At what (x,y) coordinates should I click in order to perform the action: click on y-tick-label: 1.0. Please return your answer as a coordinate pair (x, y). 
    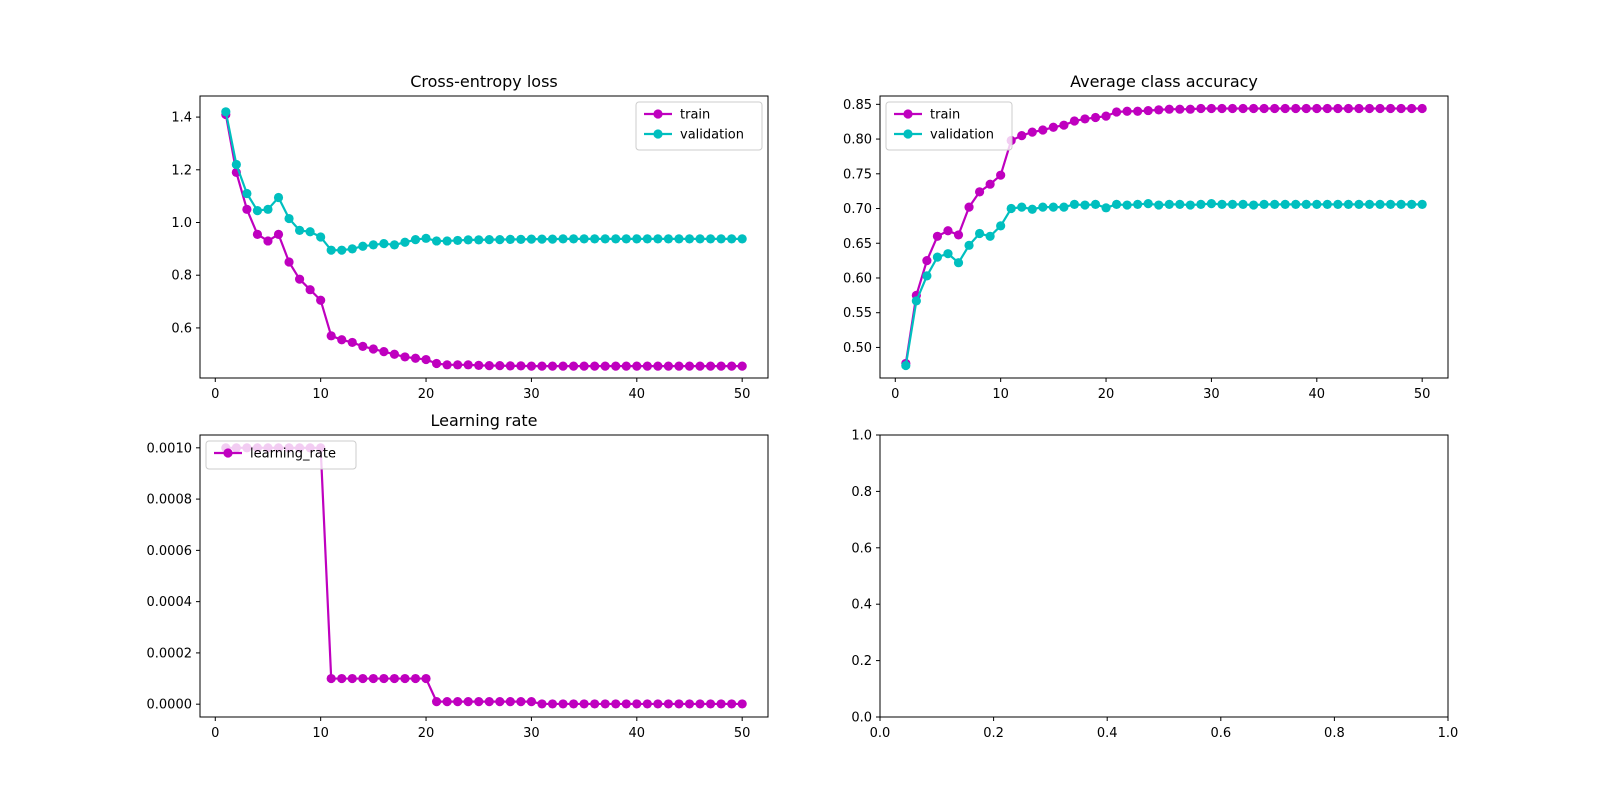
    Looking at the image, I should click on (861, 436).